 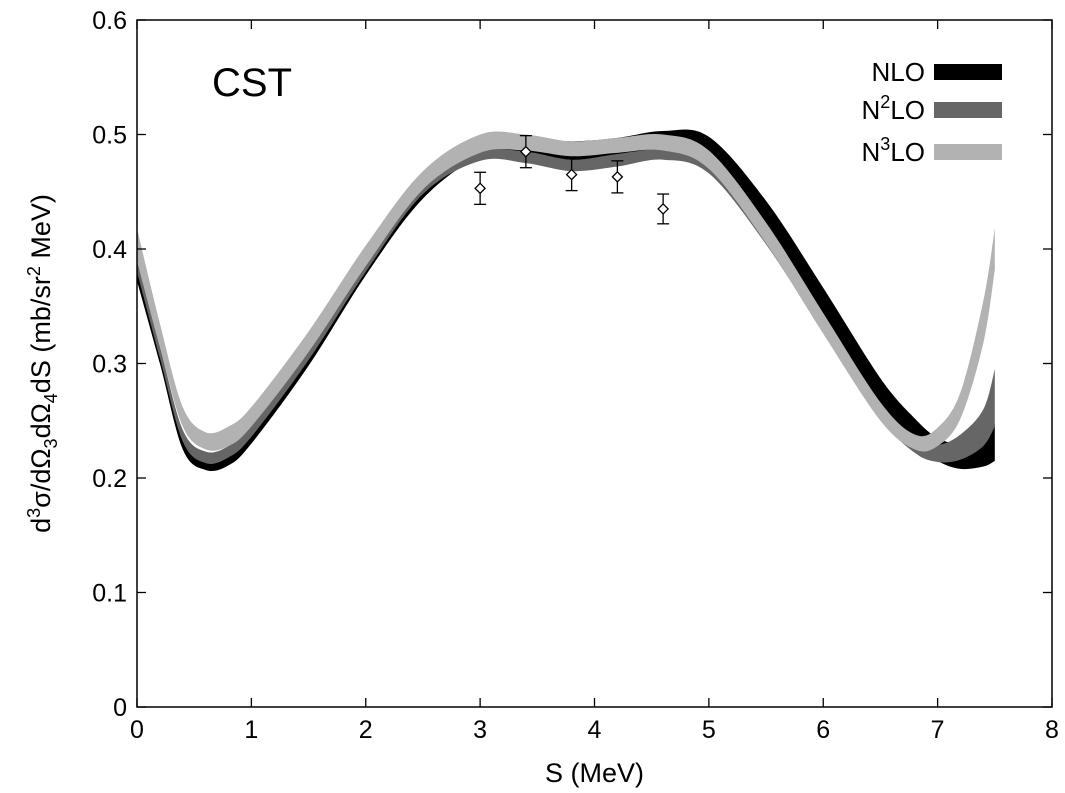 What do you see at coordinates (252, 83) in the screenshot?
I see `panel-label: CST` at bounding box center [252, 83].